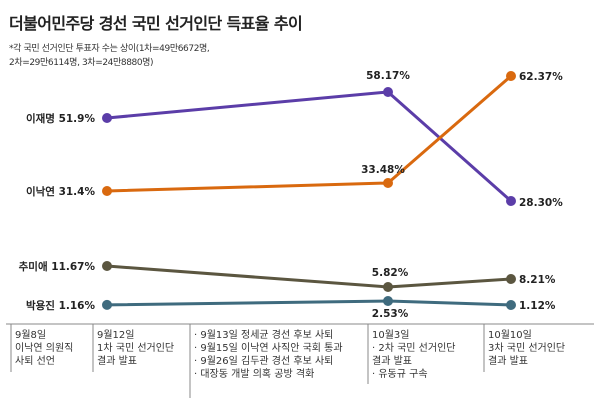 Image resolution: width=600 pixels, height=409 pixels. What do you see at coordinates (526, 348) in the screenshot?
I see `timeline-event-4-0: 3차 국민 선거인단` at bounding box center [526, 348].